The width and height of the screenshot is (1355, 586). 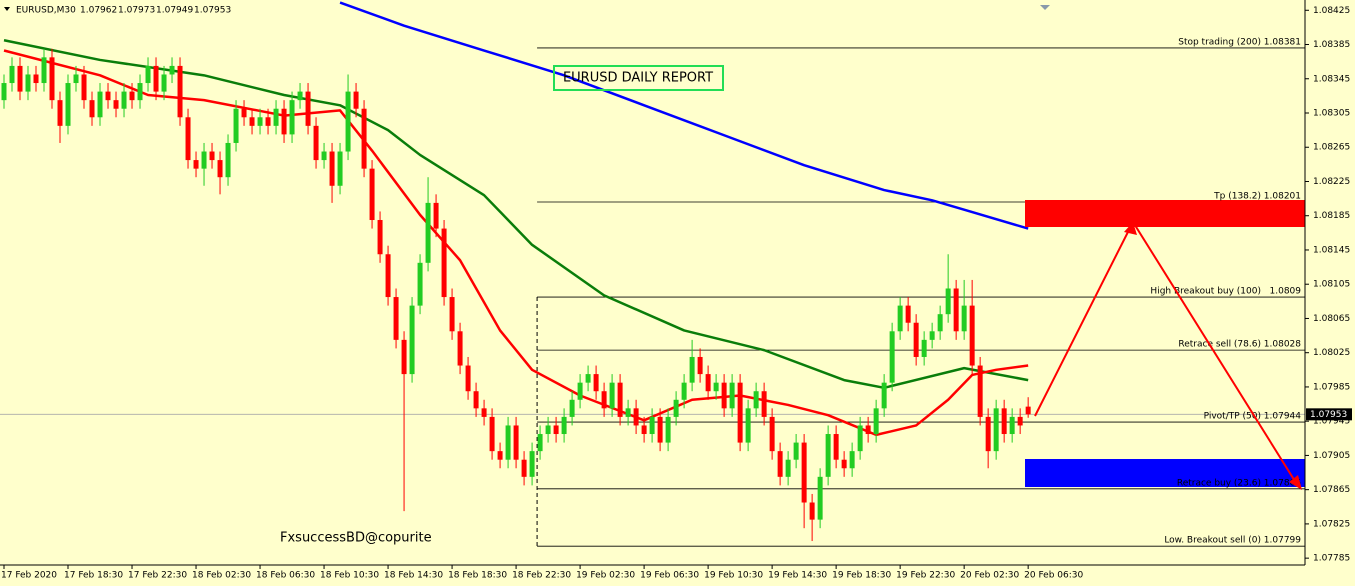 What do you see at coordinates (1331, 285) in the screenshot?
I see `y-tick-label: 1.08105` at bounding box center [1331, 285].